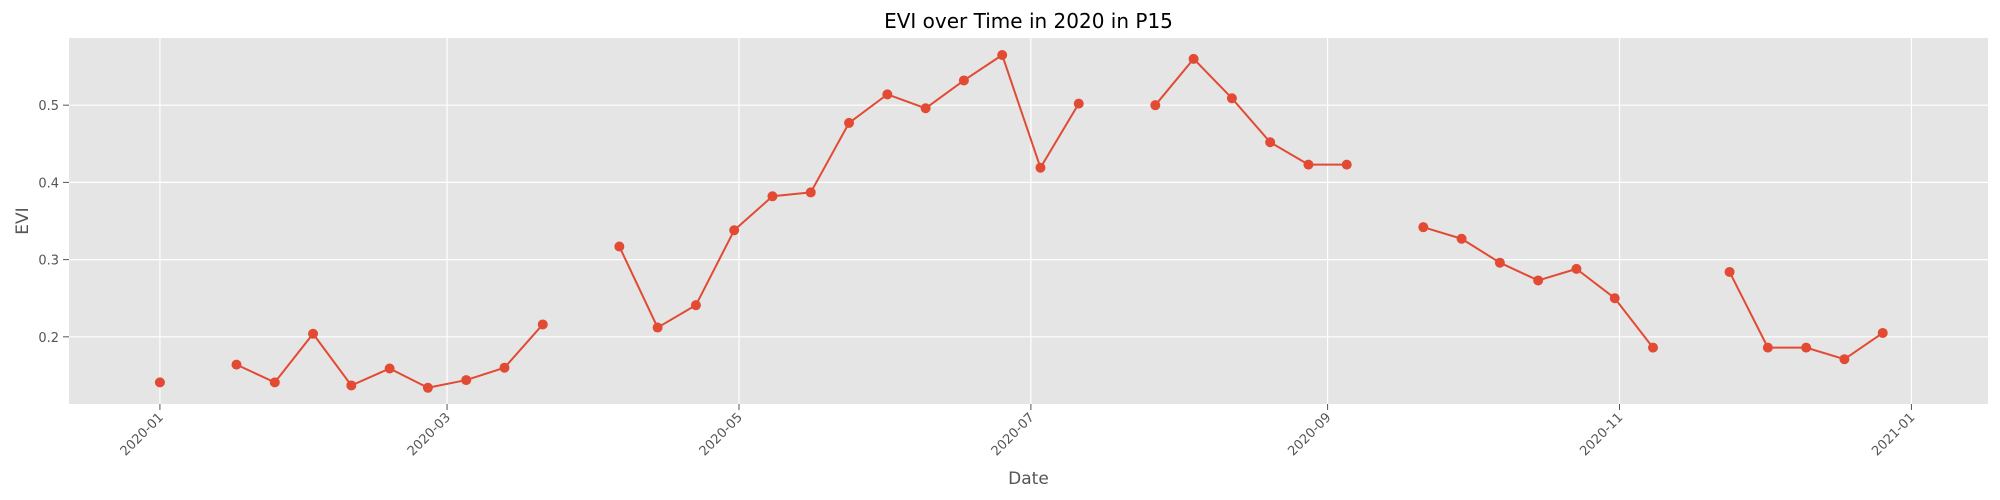  Describe the element at coordinates (48, 261) in the screenshot. I see `y-tick-label: 0.3` at that location.